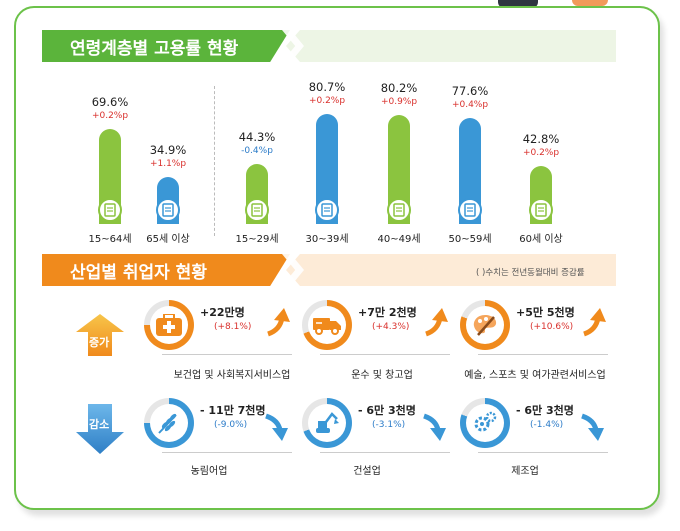  I want to click on industry-value: - 11만 7천명, so click(233, 410).